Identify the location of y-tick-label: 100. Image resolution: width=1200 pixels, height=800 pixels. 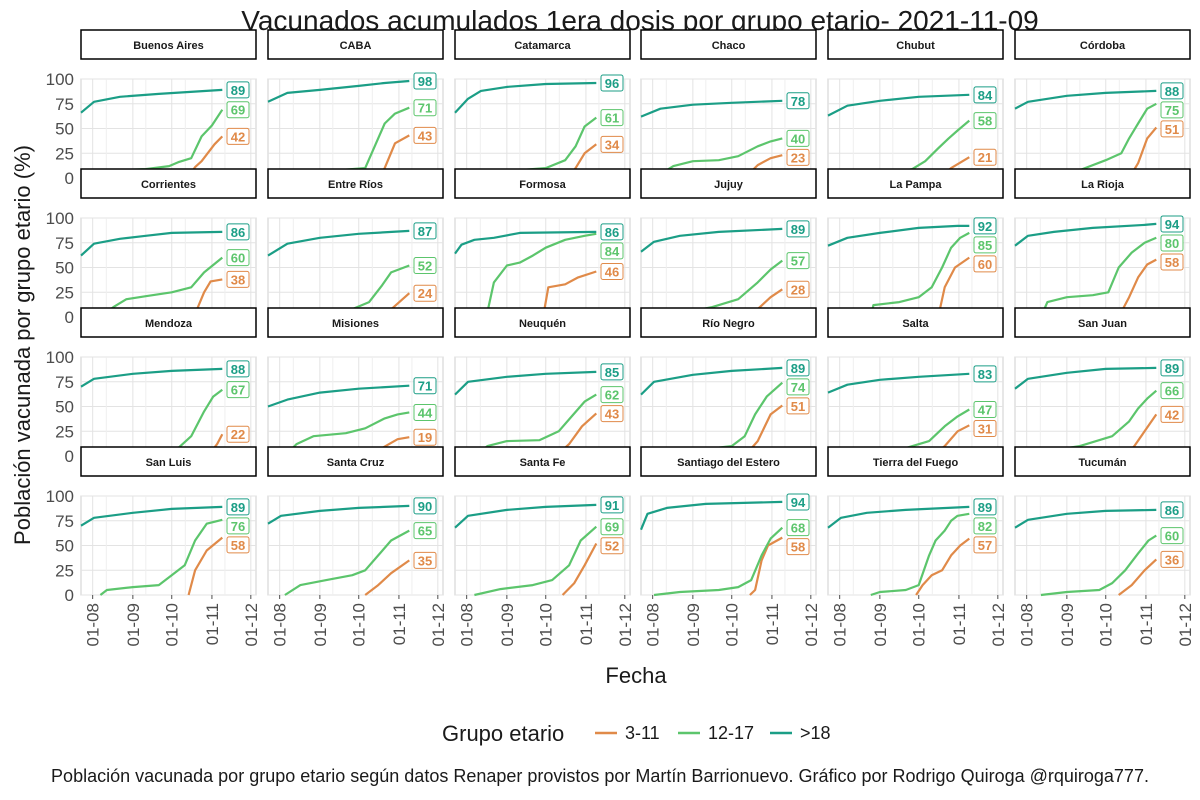
(60, 218).